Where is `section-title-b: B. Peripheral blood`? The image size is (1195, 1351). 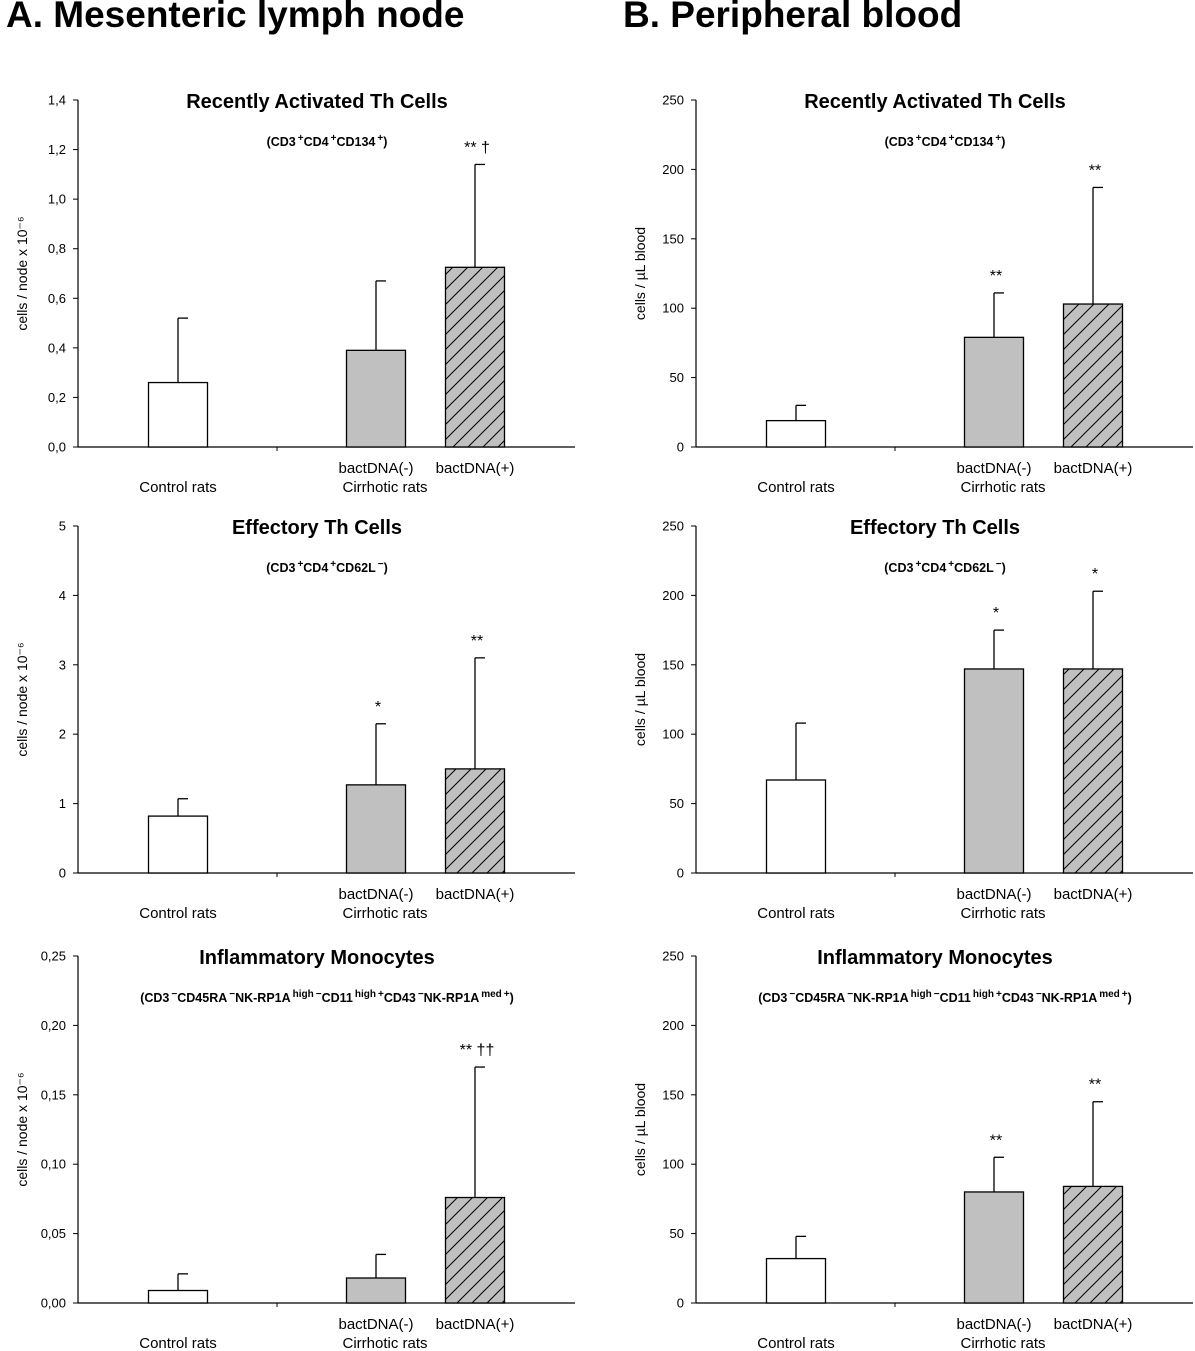 section-title-b: B. Peripheral blood is located at coordinates (793, 17).